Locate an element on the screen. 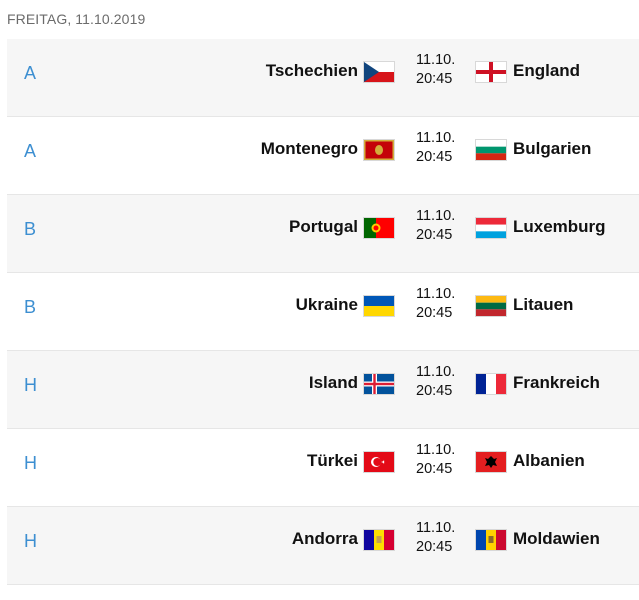 This screenshot has height=600, width=639. lithuania-flag-icon is located at coordinates (491, 306).